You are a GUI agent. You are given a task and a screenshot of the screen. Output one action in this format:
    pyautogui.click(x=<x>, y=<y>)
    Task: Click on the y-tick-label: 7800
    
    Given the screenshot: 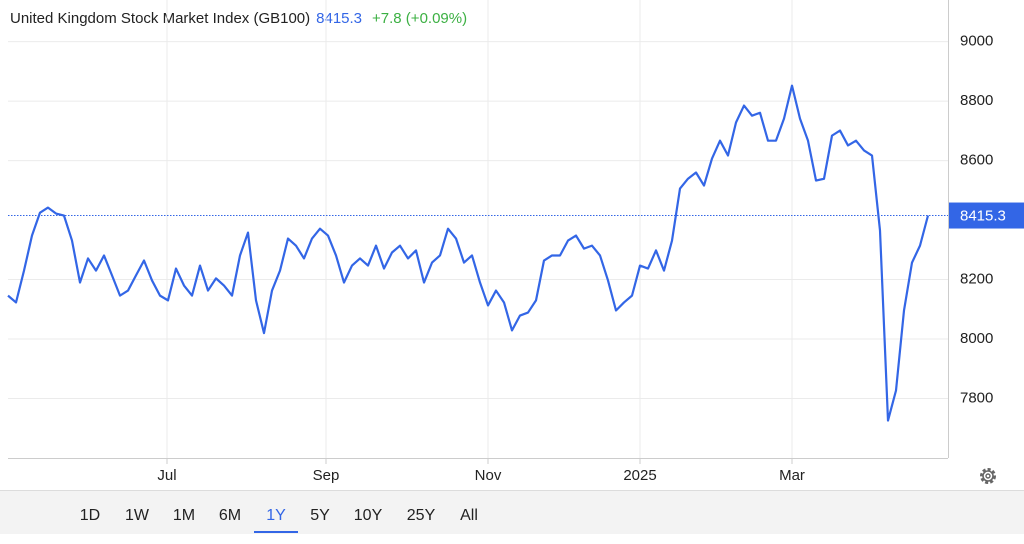 What is the action you would take?
    pyautogui.click(x=976, y=397)
    